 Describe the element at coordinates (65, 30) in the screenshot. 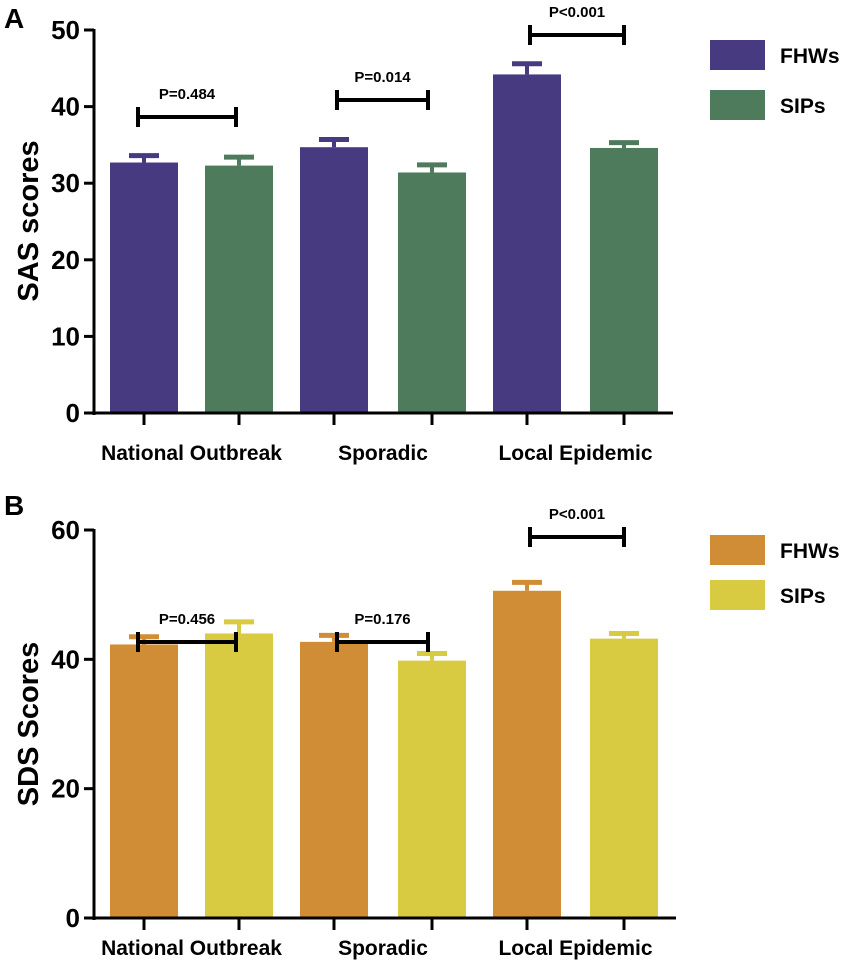

I see `y-tick-label: 50` at that location.